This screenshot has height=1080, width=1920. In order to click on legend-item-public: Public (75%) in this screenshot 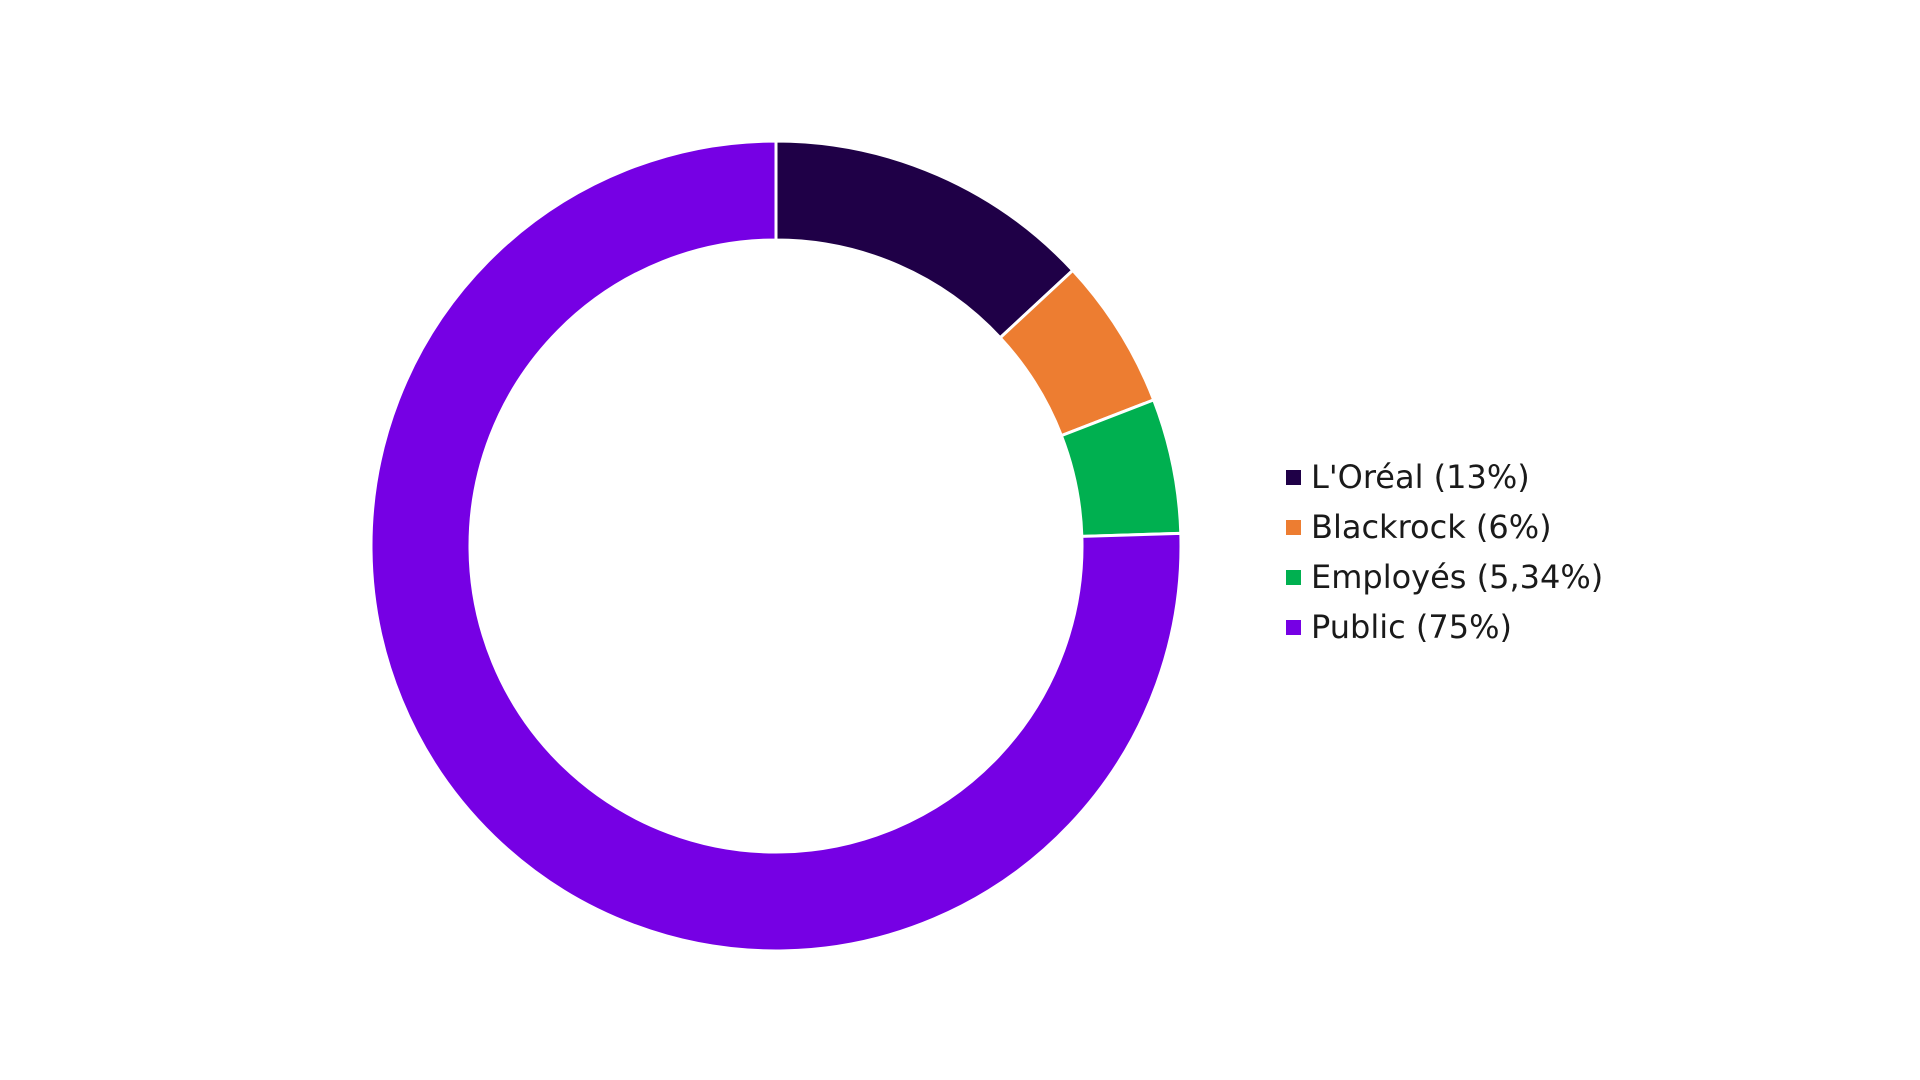, I will do `click(1444, 627)`.